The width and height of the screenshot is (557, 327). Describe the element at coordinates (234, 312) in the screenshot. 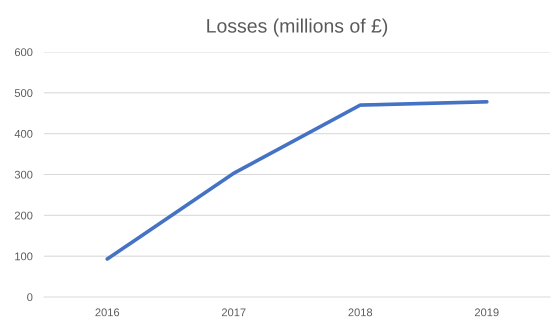

I see `x-tick-label: 2017` at that location.